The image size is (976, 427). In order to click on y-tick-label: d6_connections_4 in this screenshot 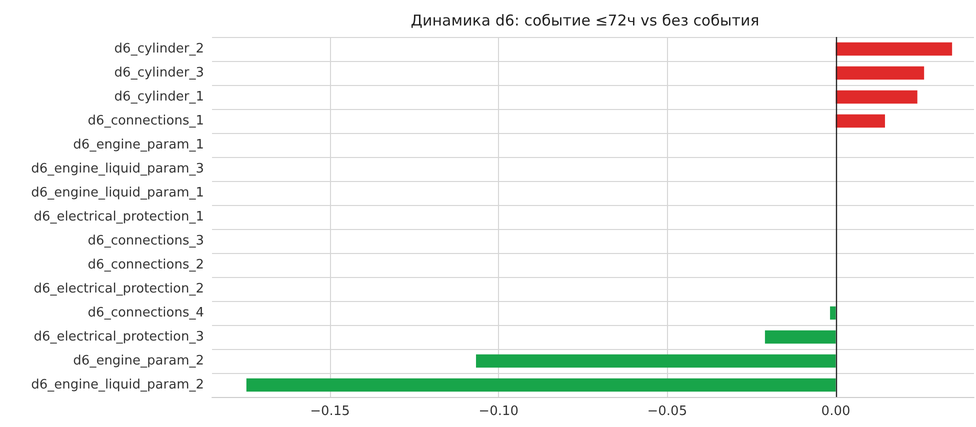, I will do `click(146, 313)`.